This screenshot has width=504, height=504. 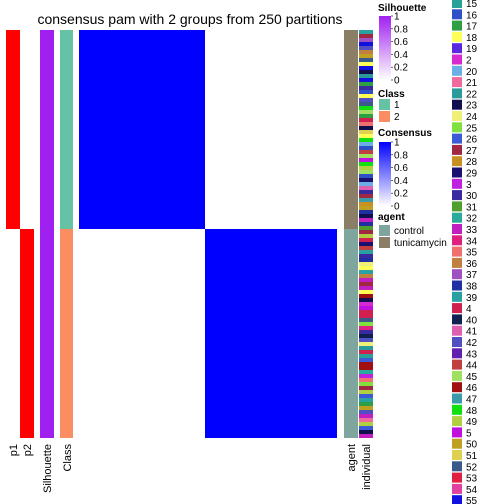 I want to click on individual-legend-label: 47, so click(x=472, y=400).